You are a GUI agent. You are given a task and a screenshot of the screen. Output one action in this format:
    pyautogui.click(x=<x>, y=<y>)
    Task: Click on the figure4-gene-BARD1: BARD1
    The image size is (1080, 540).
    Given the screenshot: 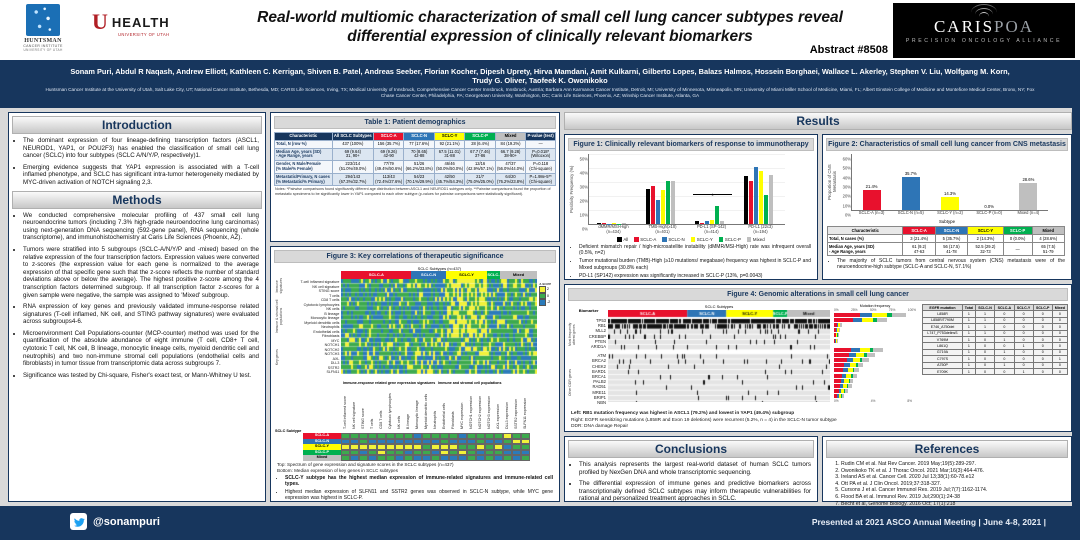 What is the action you would take?
    pyautogui.click(x=599, y=371)
    